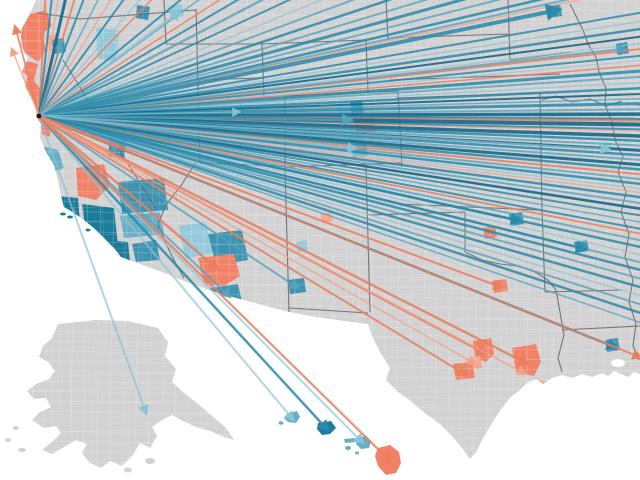  Describe the element at coordinates (618, 363) in the screenshot. I see `lake` at that location.